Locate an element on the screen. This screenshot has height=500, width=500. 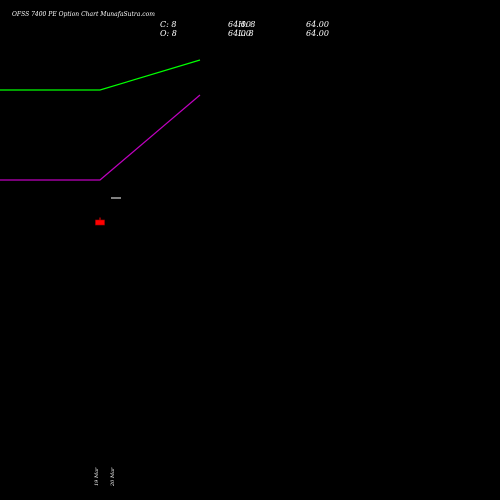
x-axis-ticks: 19 Mar 20 Mar is located at coordinates (105, 477).